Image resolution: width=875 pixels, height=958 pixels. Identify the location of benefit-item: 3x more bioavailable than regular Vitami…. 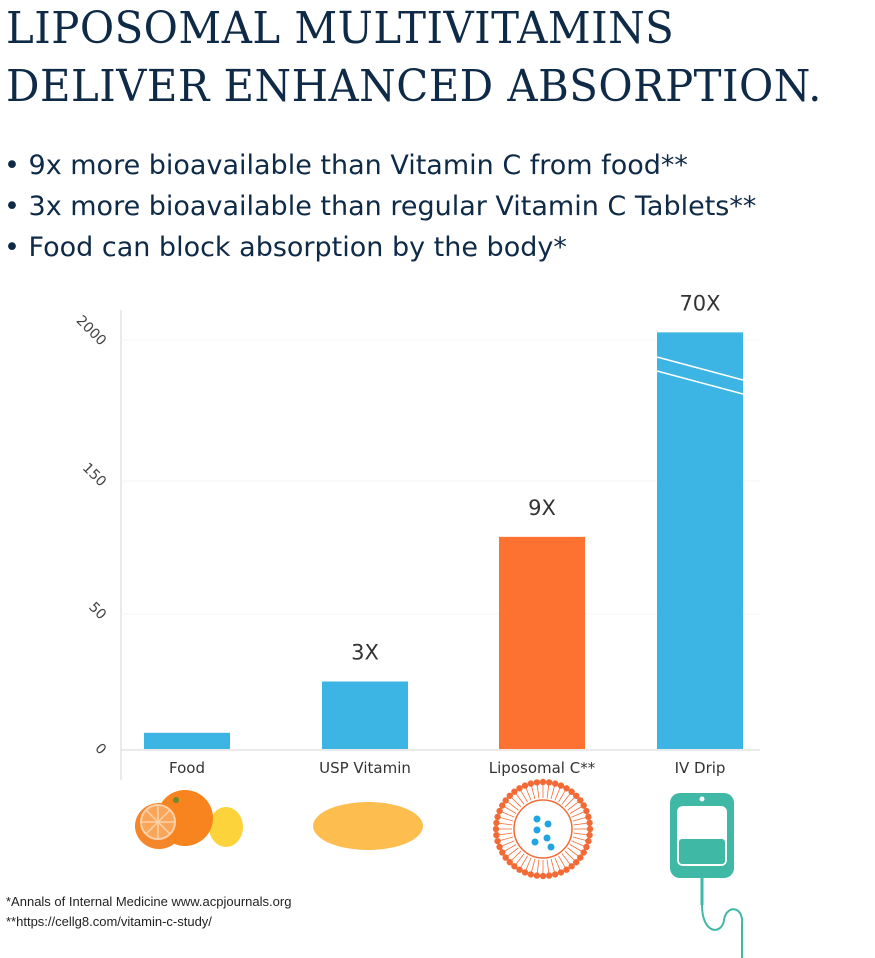
(380, 206).